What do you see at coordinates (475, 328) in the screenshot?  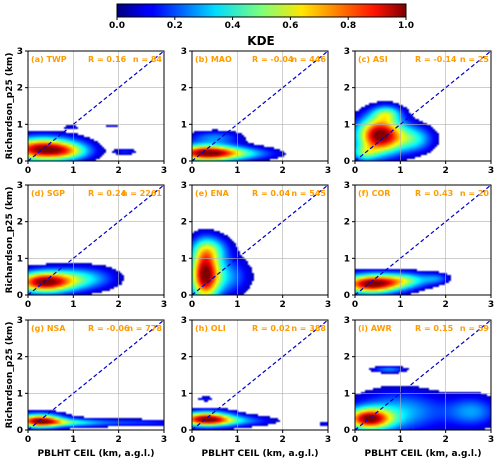 I see `panel-sample-size: n = 59` at bounding box center [475, 328].